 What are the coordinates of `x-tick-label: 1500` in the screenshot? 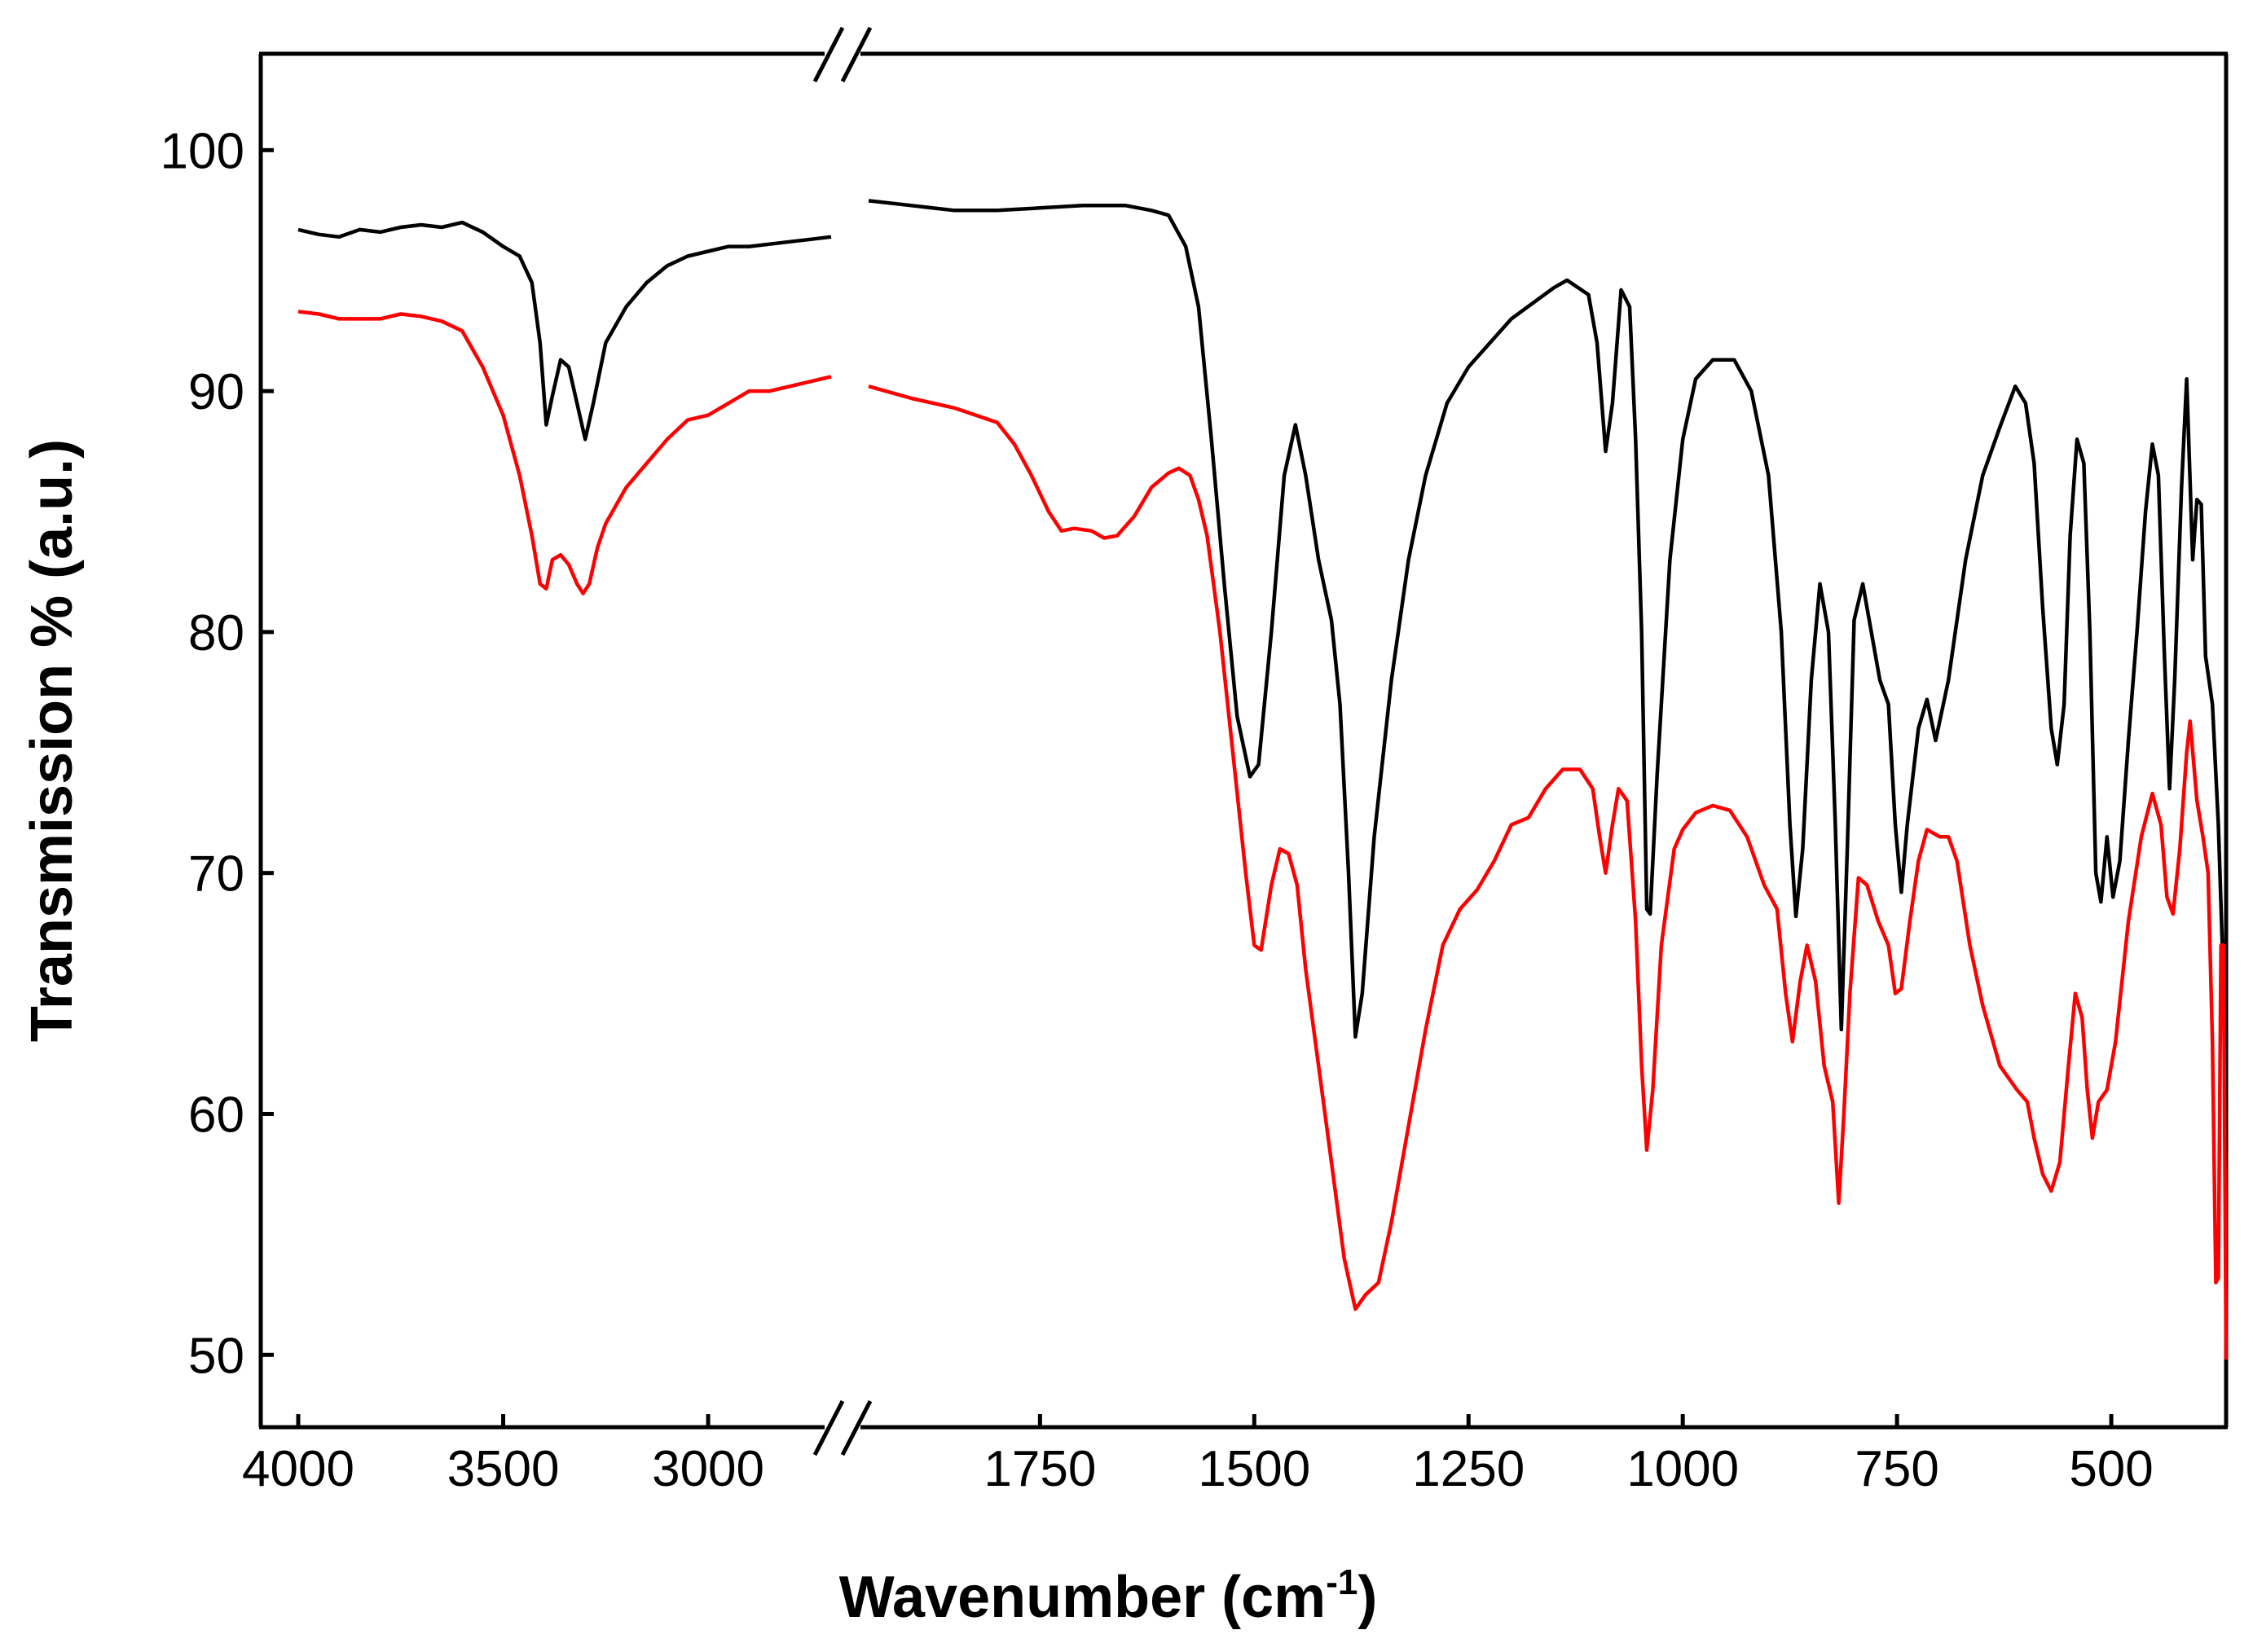 It's located at (1254, 1469).